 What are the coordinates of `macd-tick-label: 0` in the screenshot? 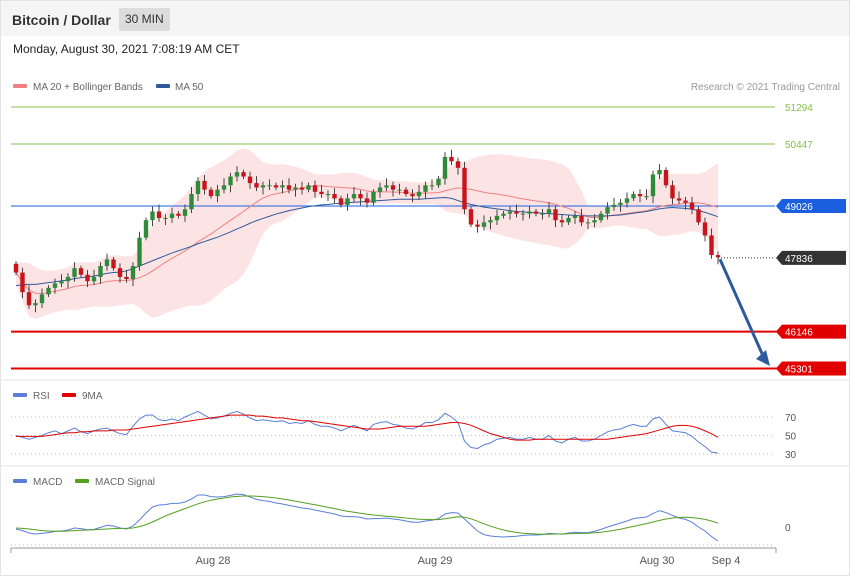 It's located at (788, 528).